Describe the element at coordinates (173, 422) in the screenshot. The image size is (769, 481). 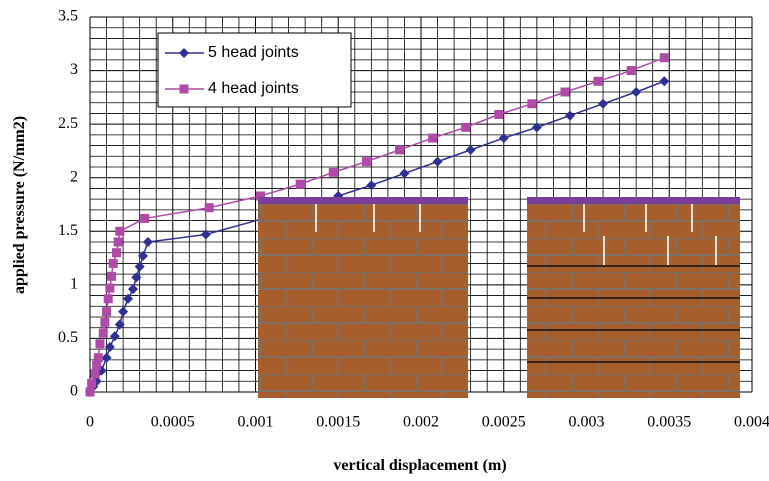
I see `x-tick-label: 0.0005` at that location.